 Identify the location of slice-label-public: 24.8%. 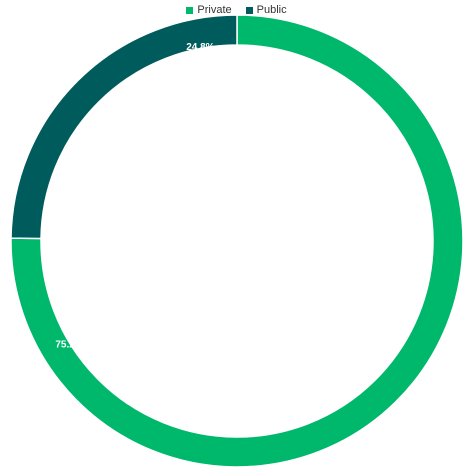
(200, 47).